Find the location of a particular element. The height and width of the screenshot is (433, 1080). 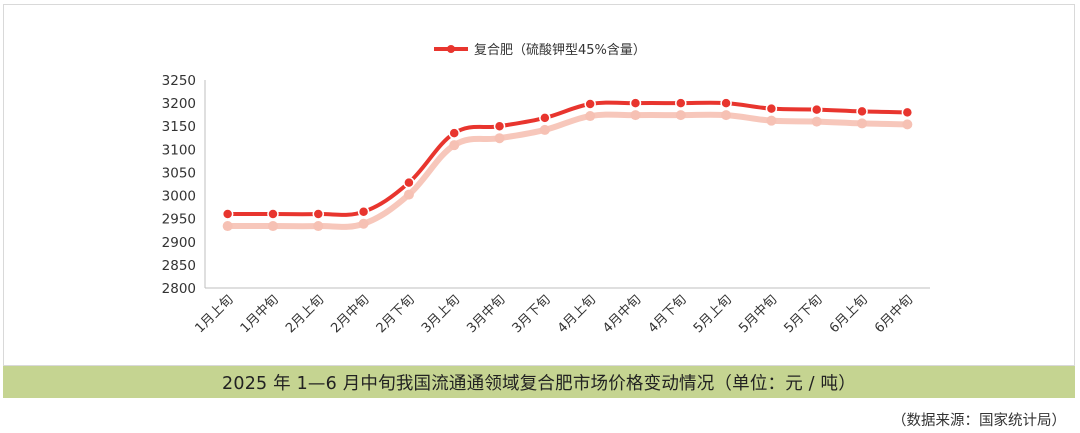

y-tick-label: 2850 is located at coordinates (179, 266).